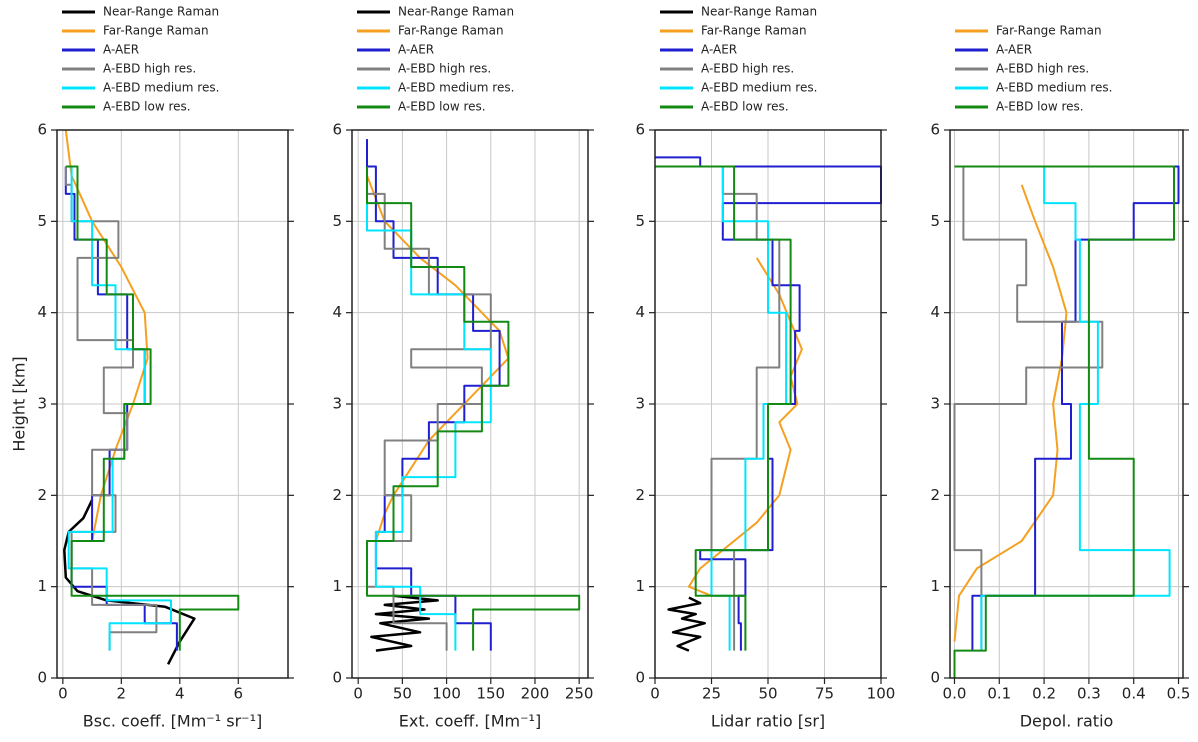 This screenshot has width=1198, height=742. What do you see at coordinates (1044, 694) in the screenshot?
I see `x-tick-label: 0.2` at bounding box center [1044, 694].